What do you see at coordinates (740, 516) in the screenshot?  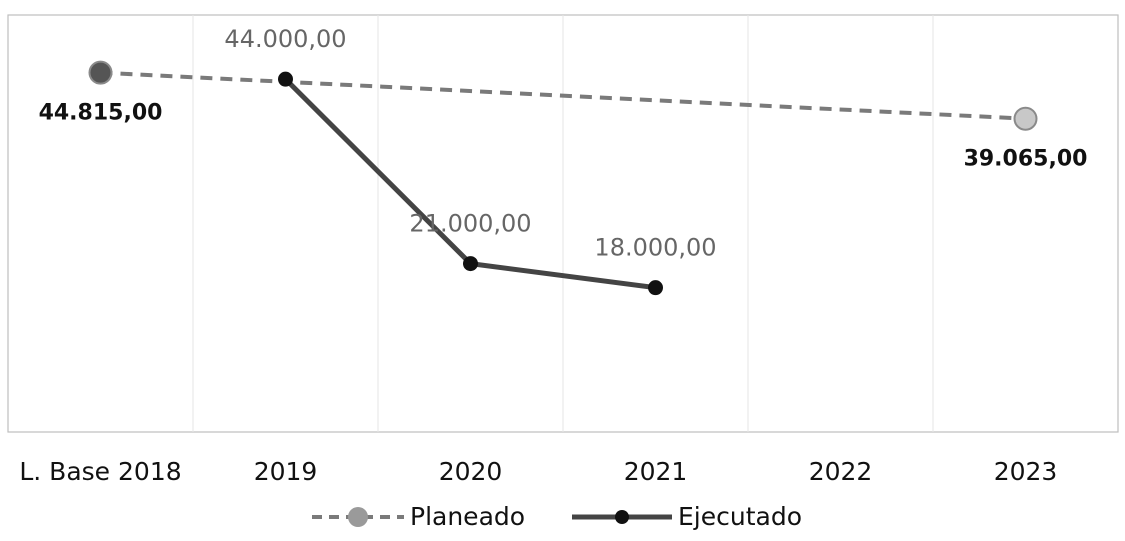 I see `legend-label-ejecutado: Ejecutado` at bounding box center [740, 516].